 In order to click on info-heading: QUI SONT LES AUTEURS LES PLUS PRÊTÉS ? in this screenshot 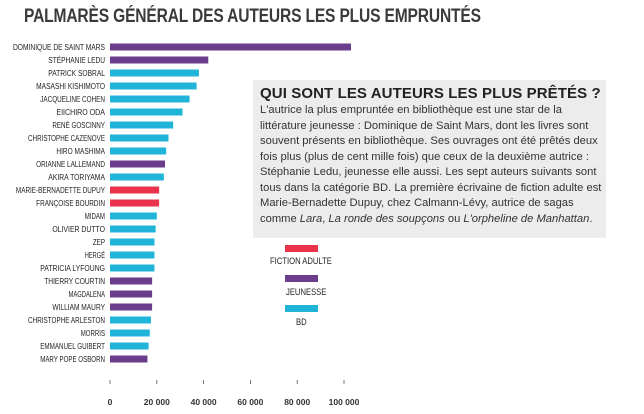, I will do `click(430, 93)`.